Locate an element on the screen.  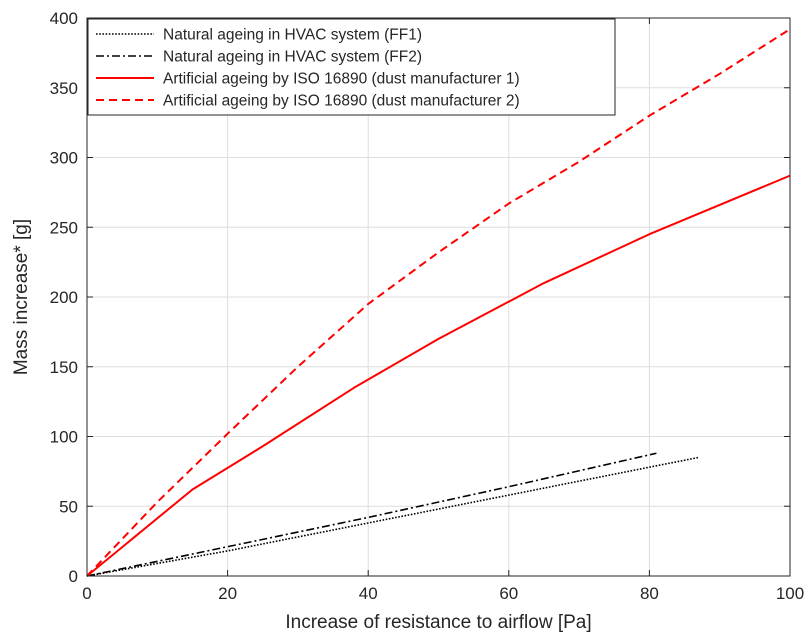
y-tick-label: 250 is located at coordinates (64, 227).